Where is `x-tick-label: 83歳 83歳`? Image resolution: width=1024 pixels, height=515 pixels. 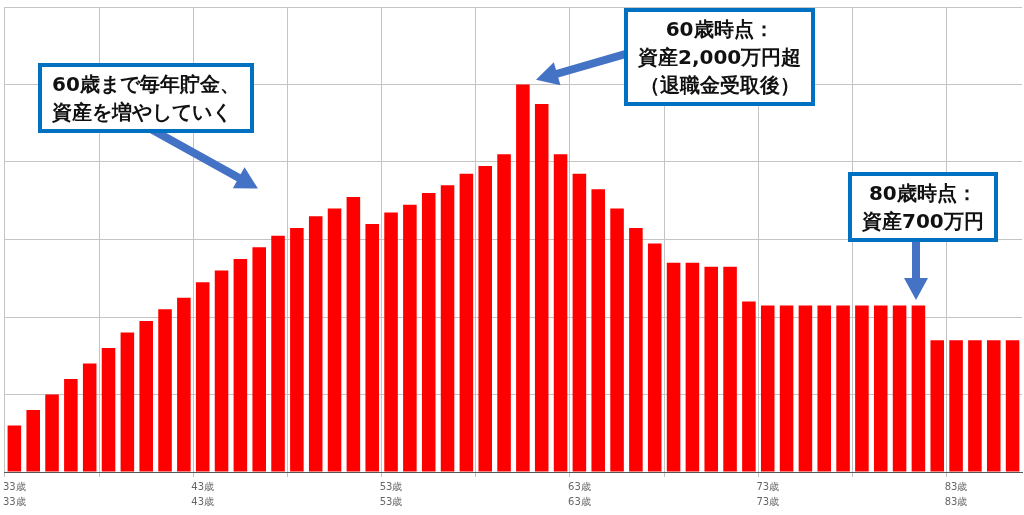
x-tick-label: 83歳 83歳 is located at coordinates (956, 494).